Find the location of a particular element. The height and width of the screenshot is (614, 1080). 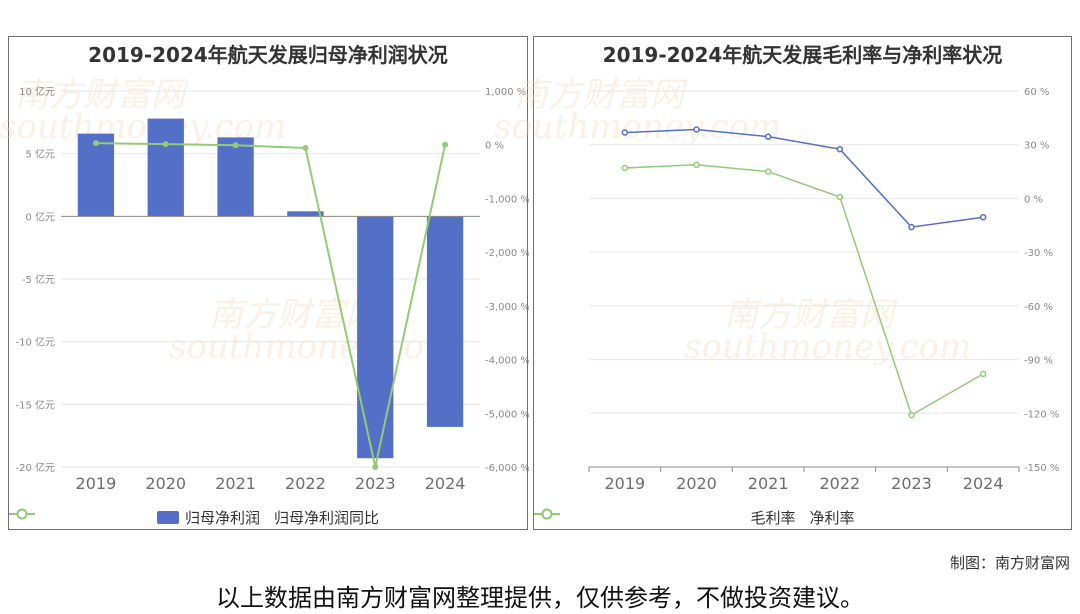

y-left-tick-label: -20 亿元 is located at coordinates (35, 467).